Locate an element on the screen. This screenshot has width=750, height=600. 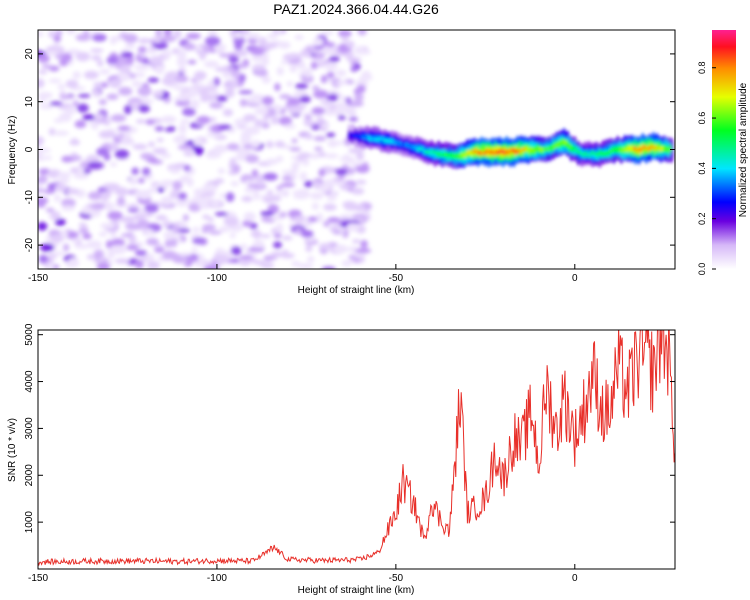
x-tick-label: -50 is located at coordinates (396, 278).